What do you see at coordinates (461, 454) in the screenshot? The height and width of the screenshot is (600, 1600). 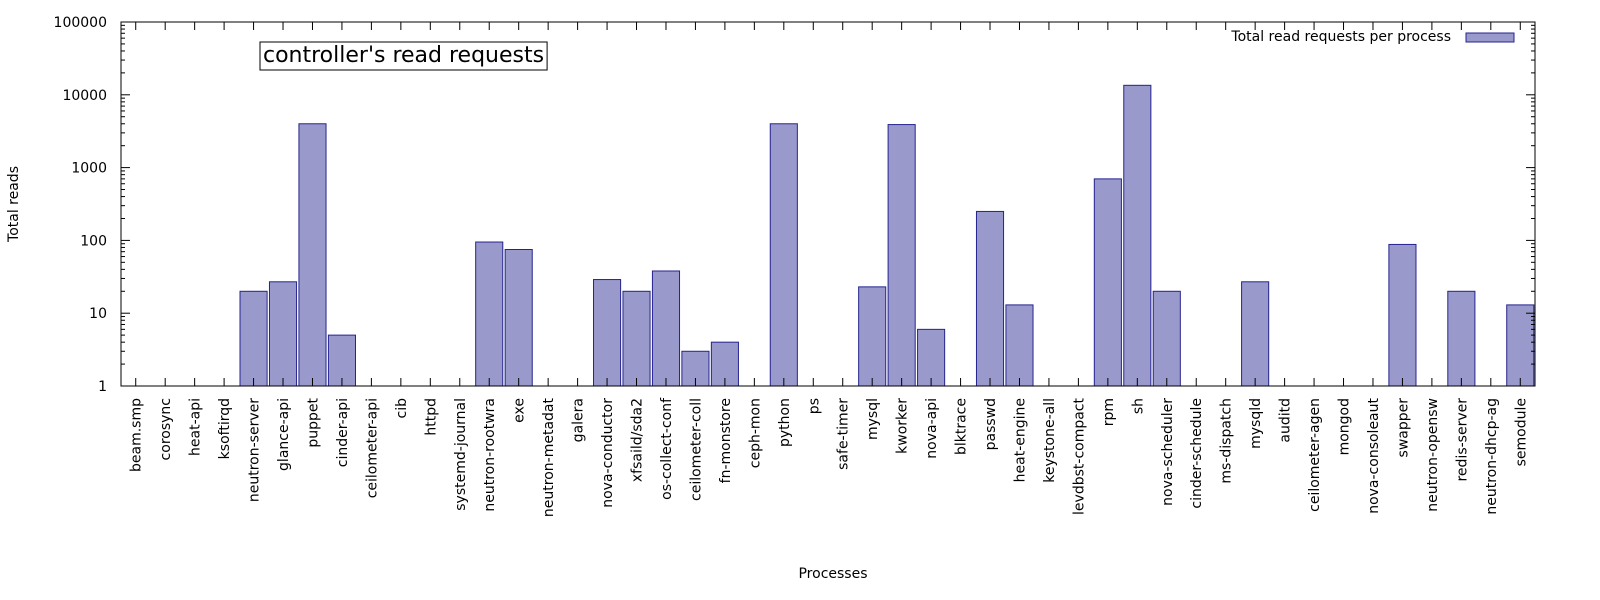 I see `x-tick-label: systemd-journal` at bounding box center [461, 454].